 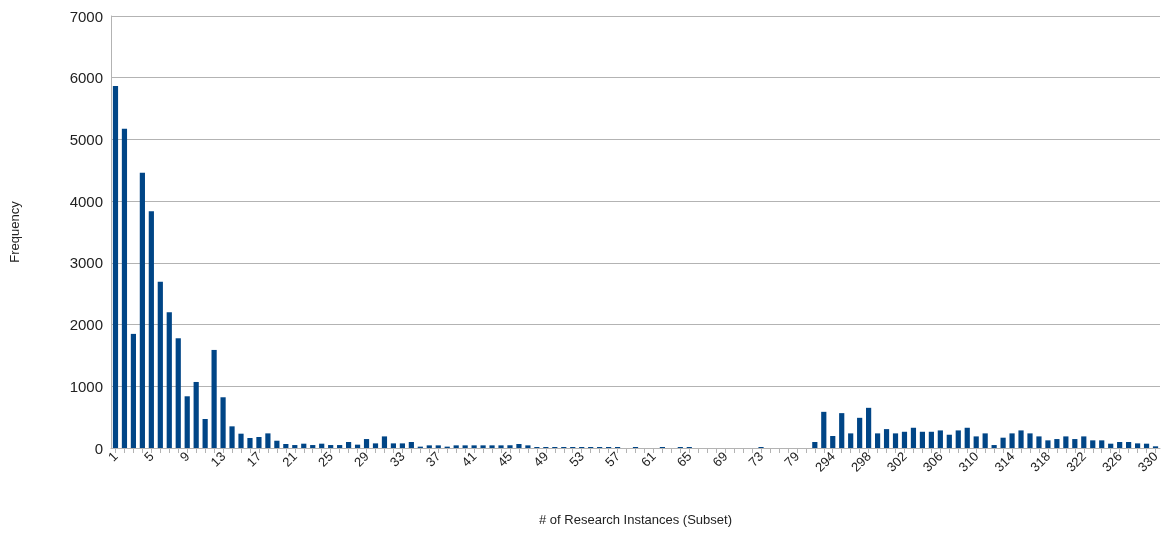 I want to click on x-tick-label: 302, so click(x=896, y=461).